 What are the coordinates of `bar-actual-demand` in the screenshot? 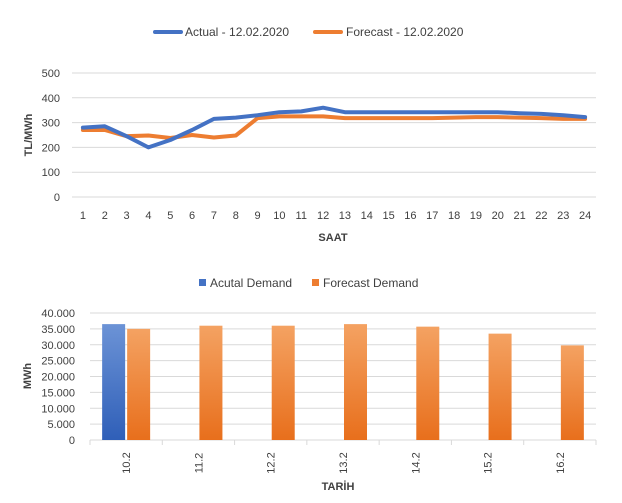 It's located at (114, 382).